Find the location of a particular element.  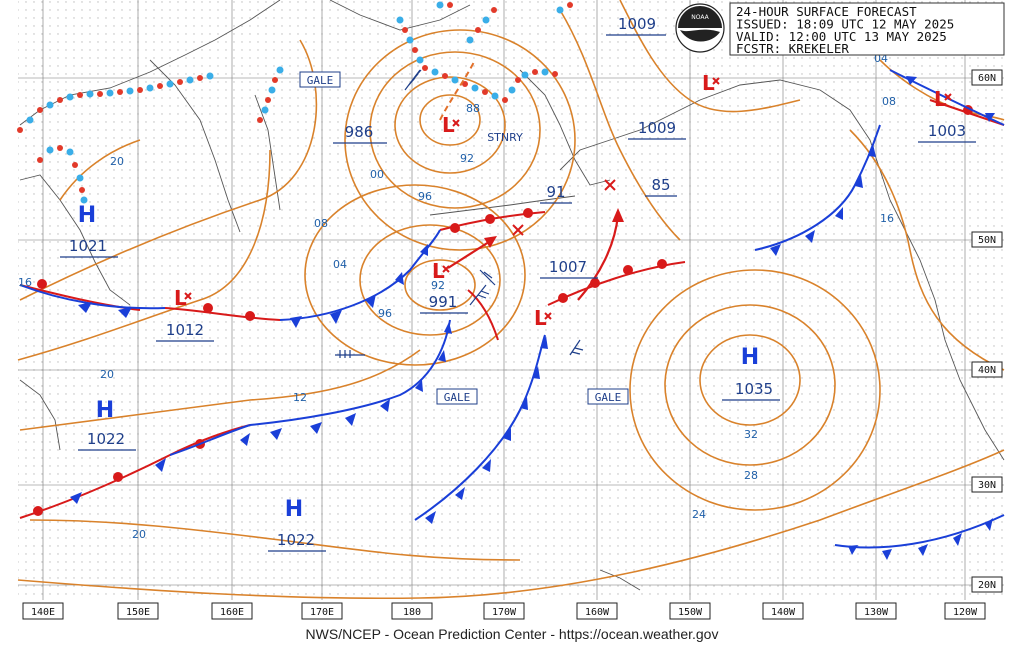

high-e-icon: H is located at coordinates (750, 357).